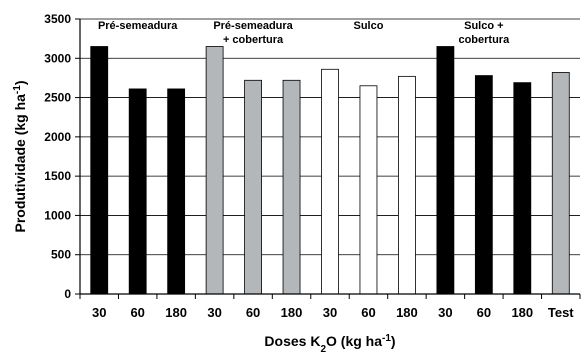 Image resolution: width=585 pixels, height=354 pixels. I want to click on y-tick-label: 0, so click(67, 294).